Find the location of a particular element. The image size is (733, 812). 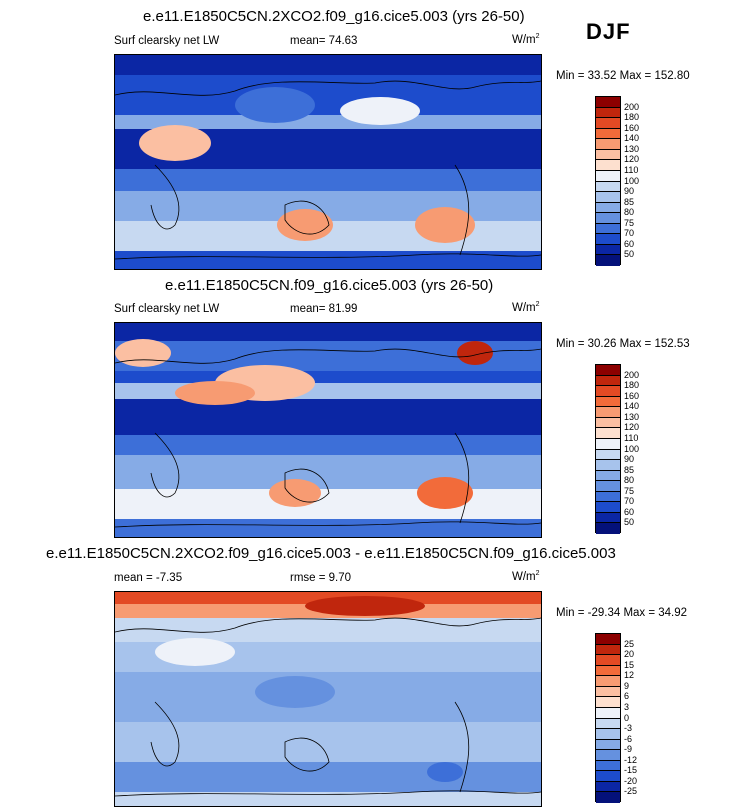

panel2-colorbar-tick-label: 70 is located at coordinates (629, 501).